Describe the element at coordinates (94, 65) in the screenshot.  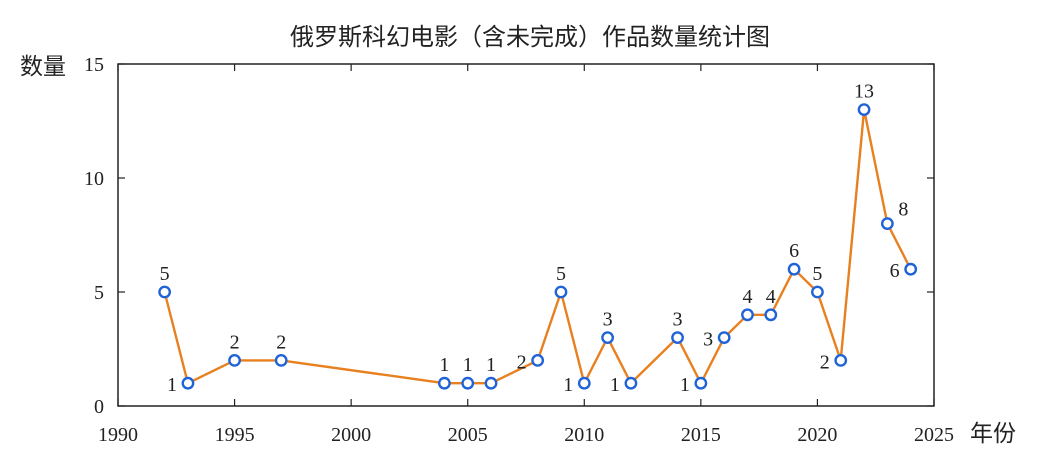
I see `y-tick-label: 15` at that location.